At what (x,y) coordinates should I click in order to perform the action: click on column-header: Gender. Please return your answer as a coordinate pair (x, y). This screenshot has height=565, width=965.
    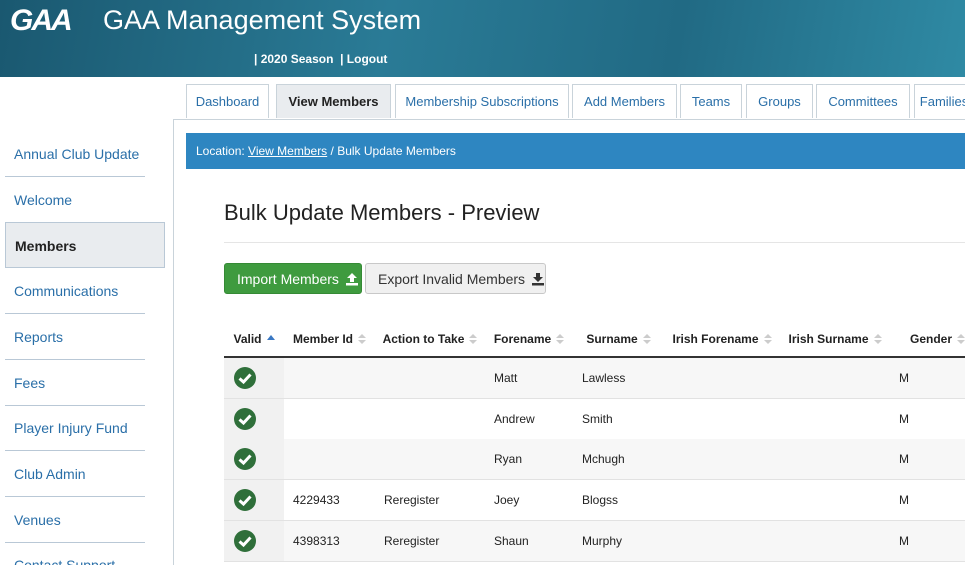
    Looking at the image, I should click on (927, 339).